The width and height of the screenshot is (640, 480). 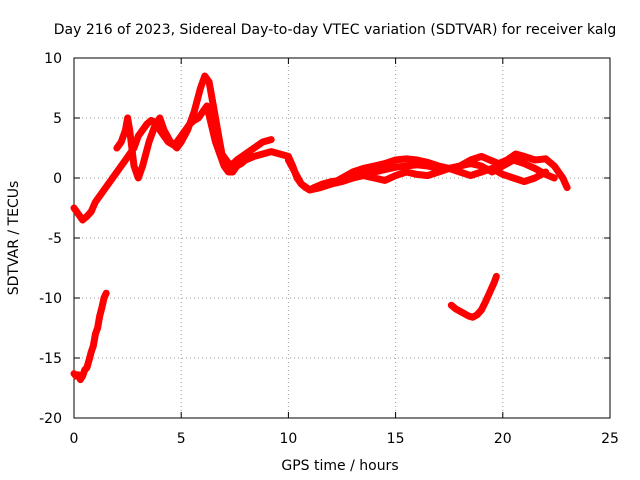 I want to click on x-tick-label: 20, so click(x=503, y=439).